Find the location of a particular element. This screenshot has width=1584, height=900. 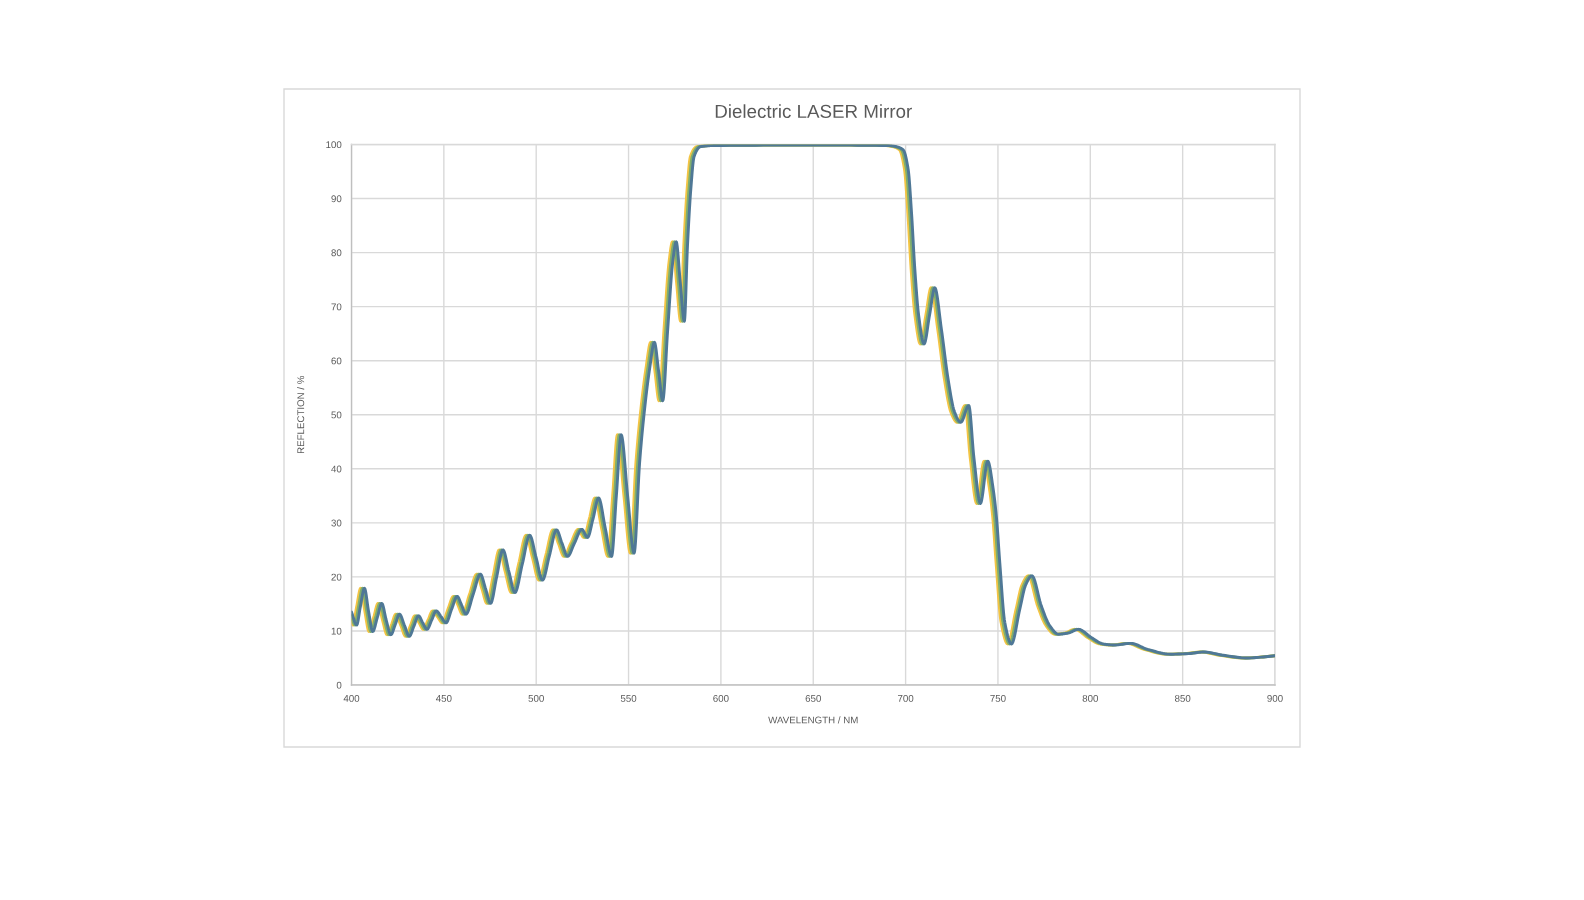

chart-title: Dielectric LASER Mirror is located at coordinates (813, 111).